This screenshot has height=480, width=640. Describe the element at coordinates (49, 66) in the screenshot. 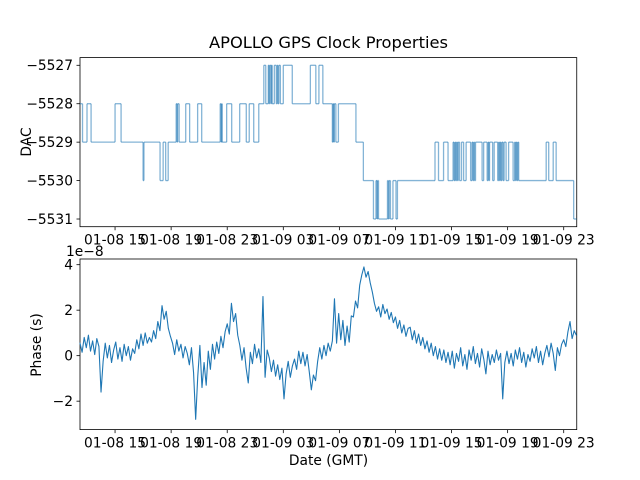

I see `y-tick-label: −5527` at that location.